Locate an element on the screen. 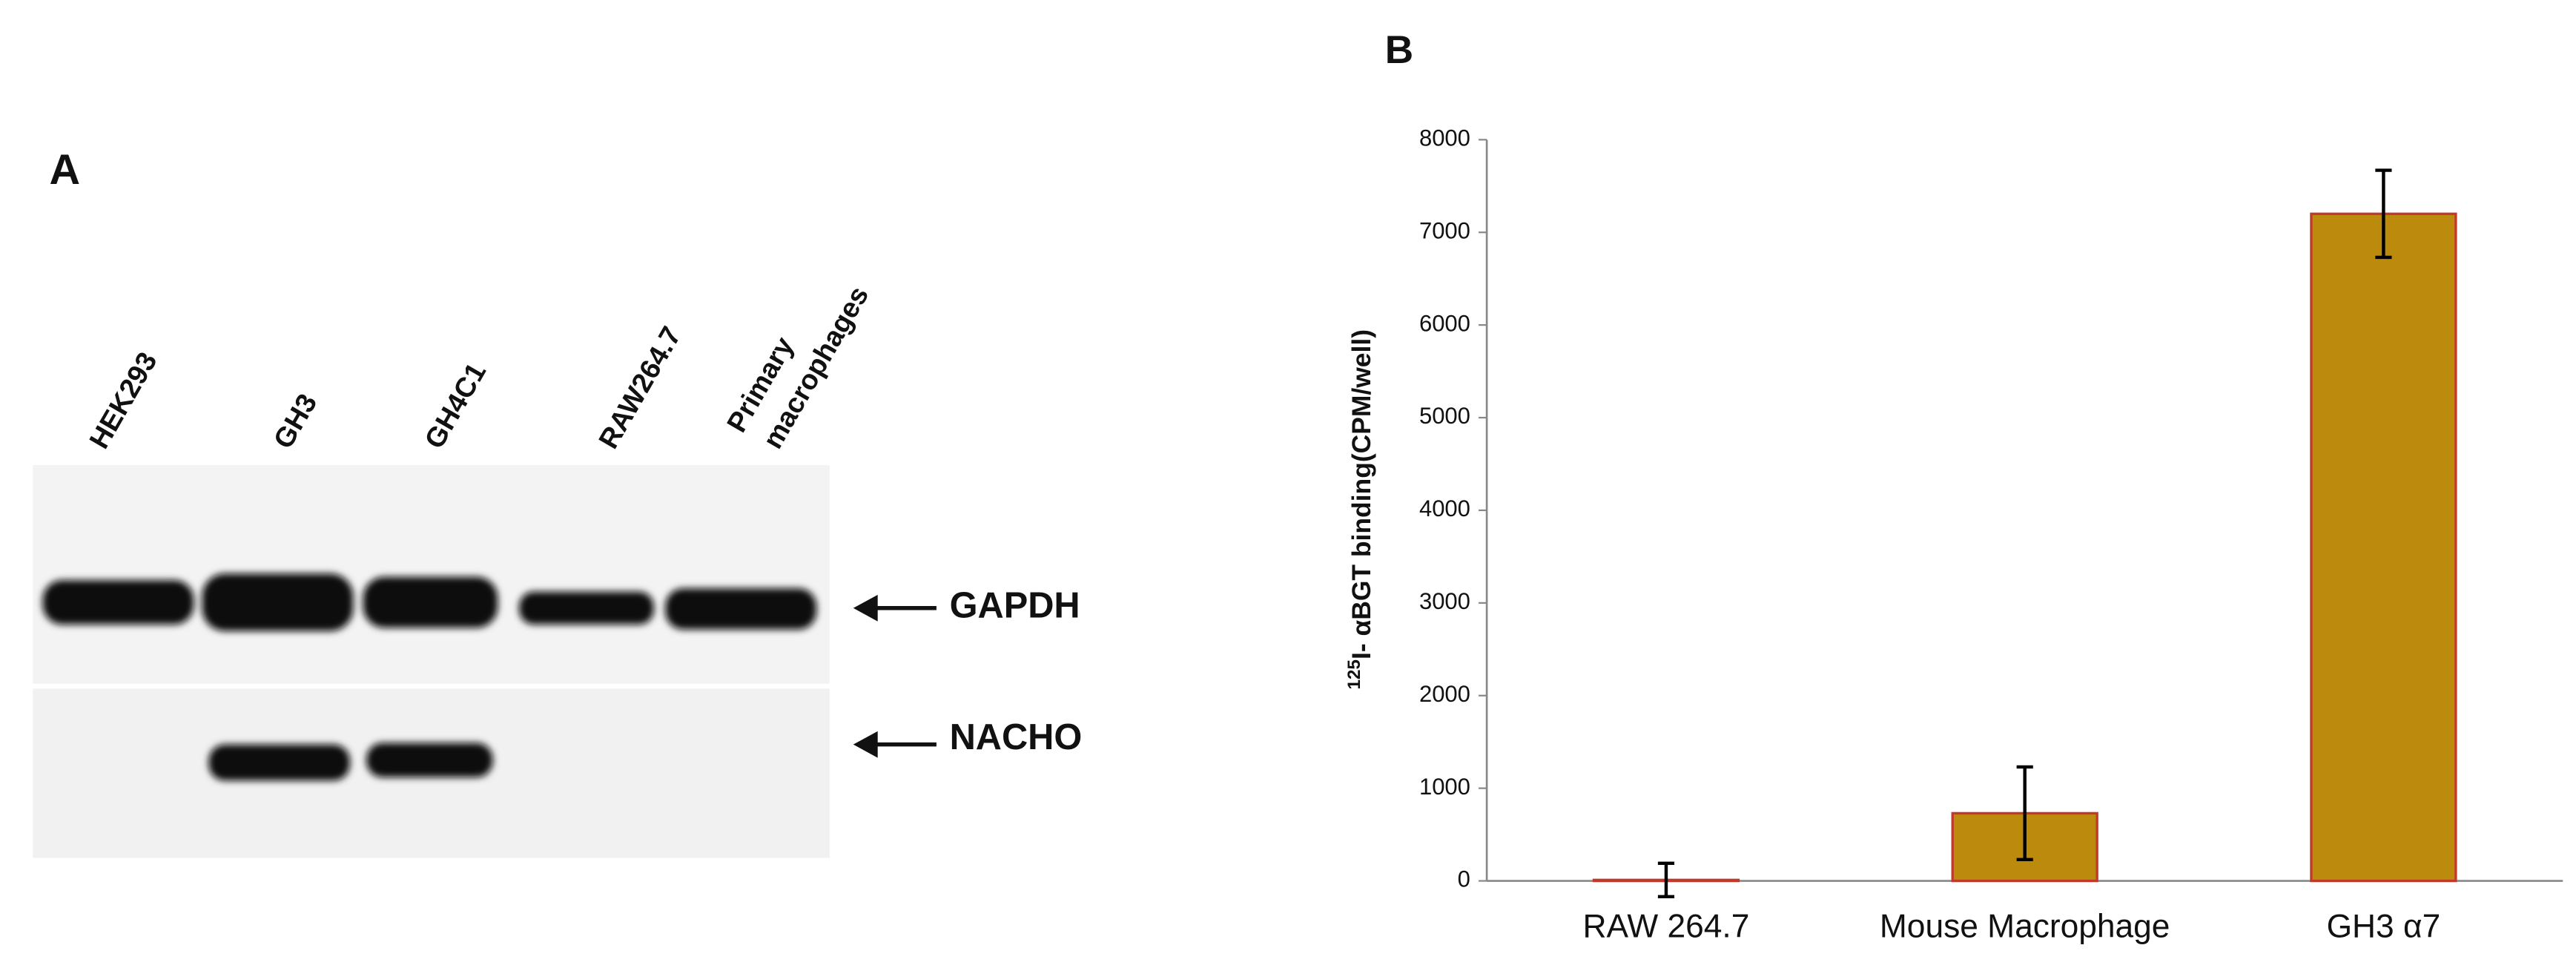  y-tick-label: 1000 is located at coordinates (1444, 787).